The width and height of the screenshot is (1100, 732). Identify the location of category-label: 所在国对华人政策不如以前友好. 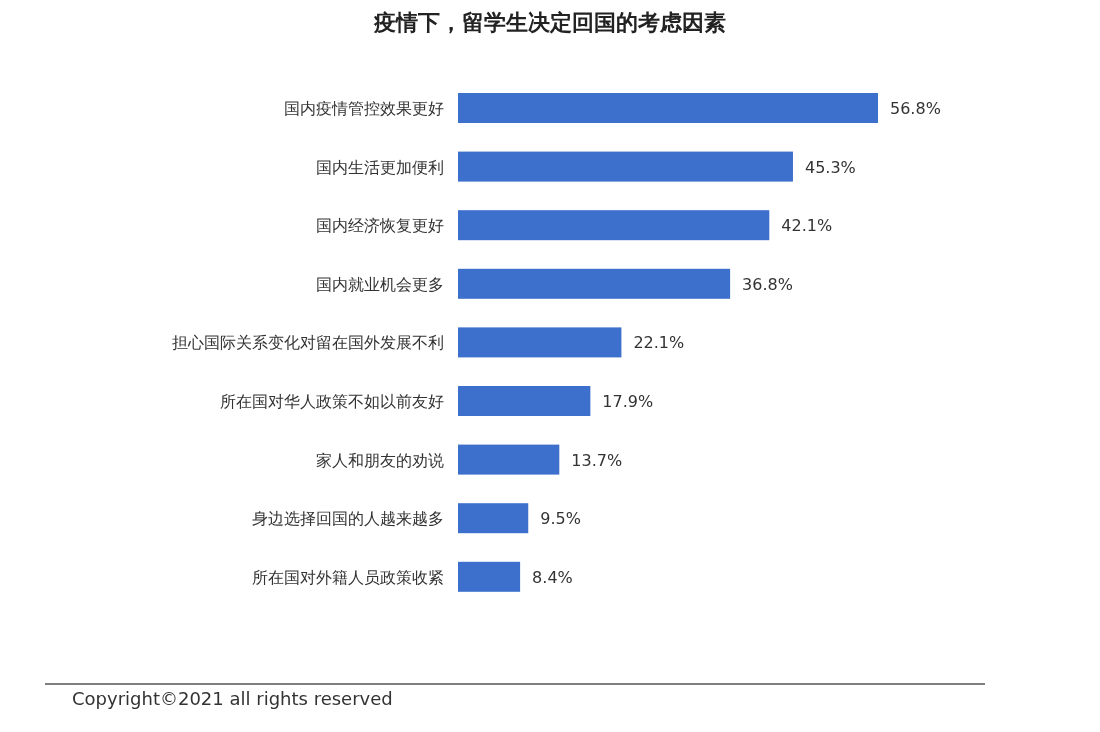
(332, 401).